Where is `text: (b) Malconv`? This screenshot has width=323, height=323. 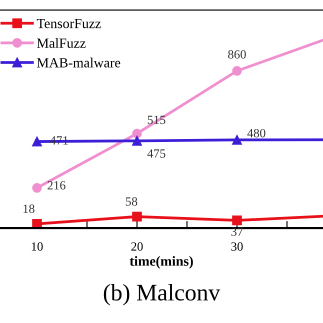
text: (b) Malconv is located at coordinates (162, 295).